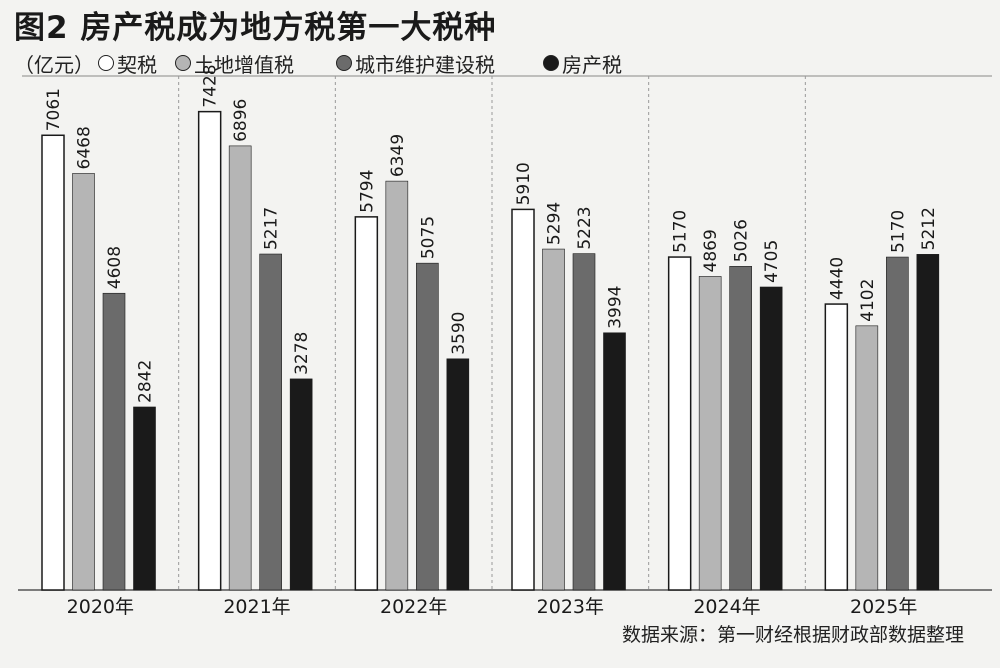 The image size is (1000, 668). I want to click on legend-swatch-property-tax, so click(551, 63).